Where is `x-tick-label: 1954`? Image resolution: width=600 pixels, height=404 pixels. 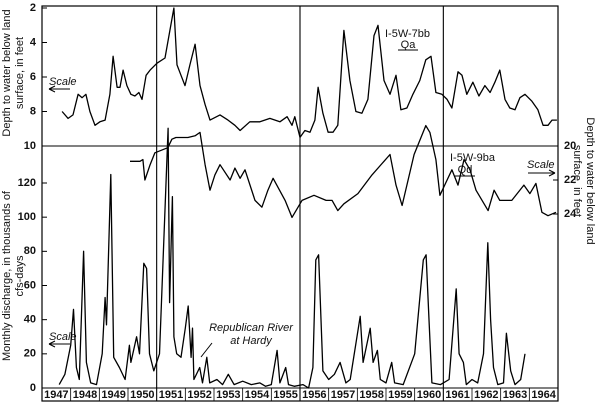 x-tick-label: 1954 is located at coordinates (257, 395).